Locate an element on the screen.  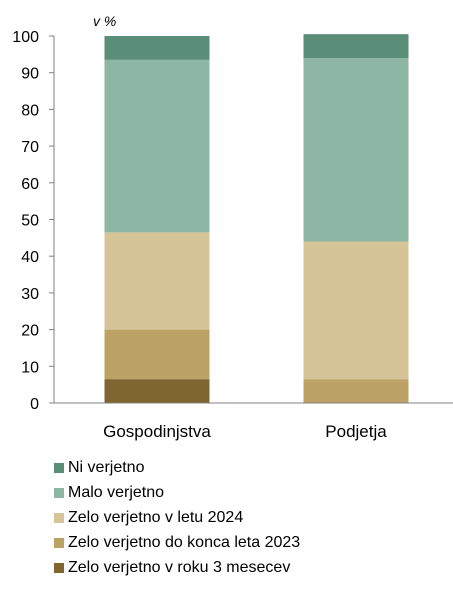
y-tick-label: 20 is located at coordinates (30, 331).